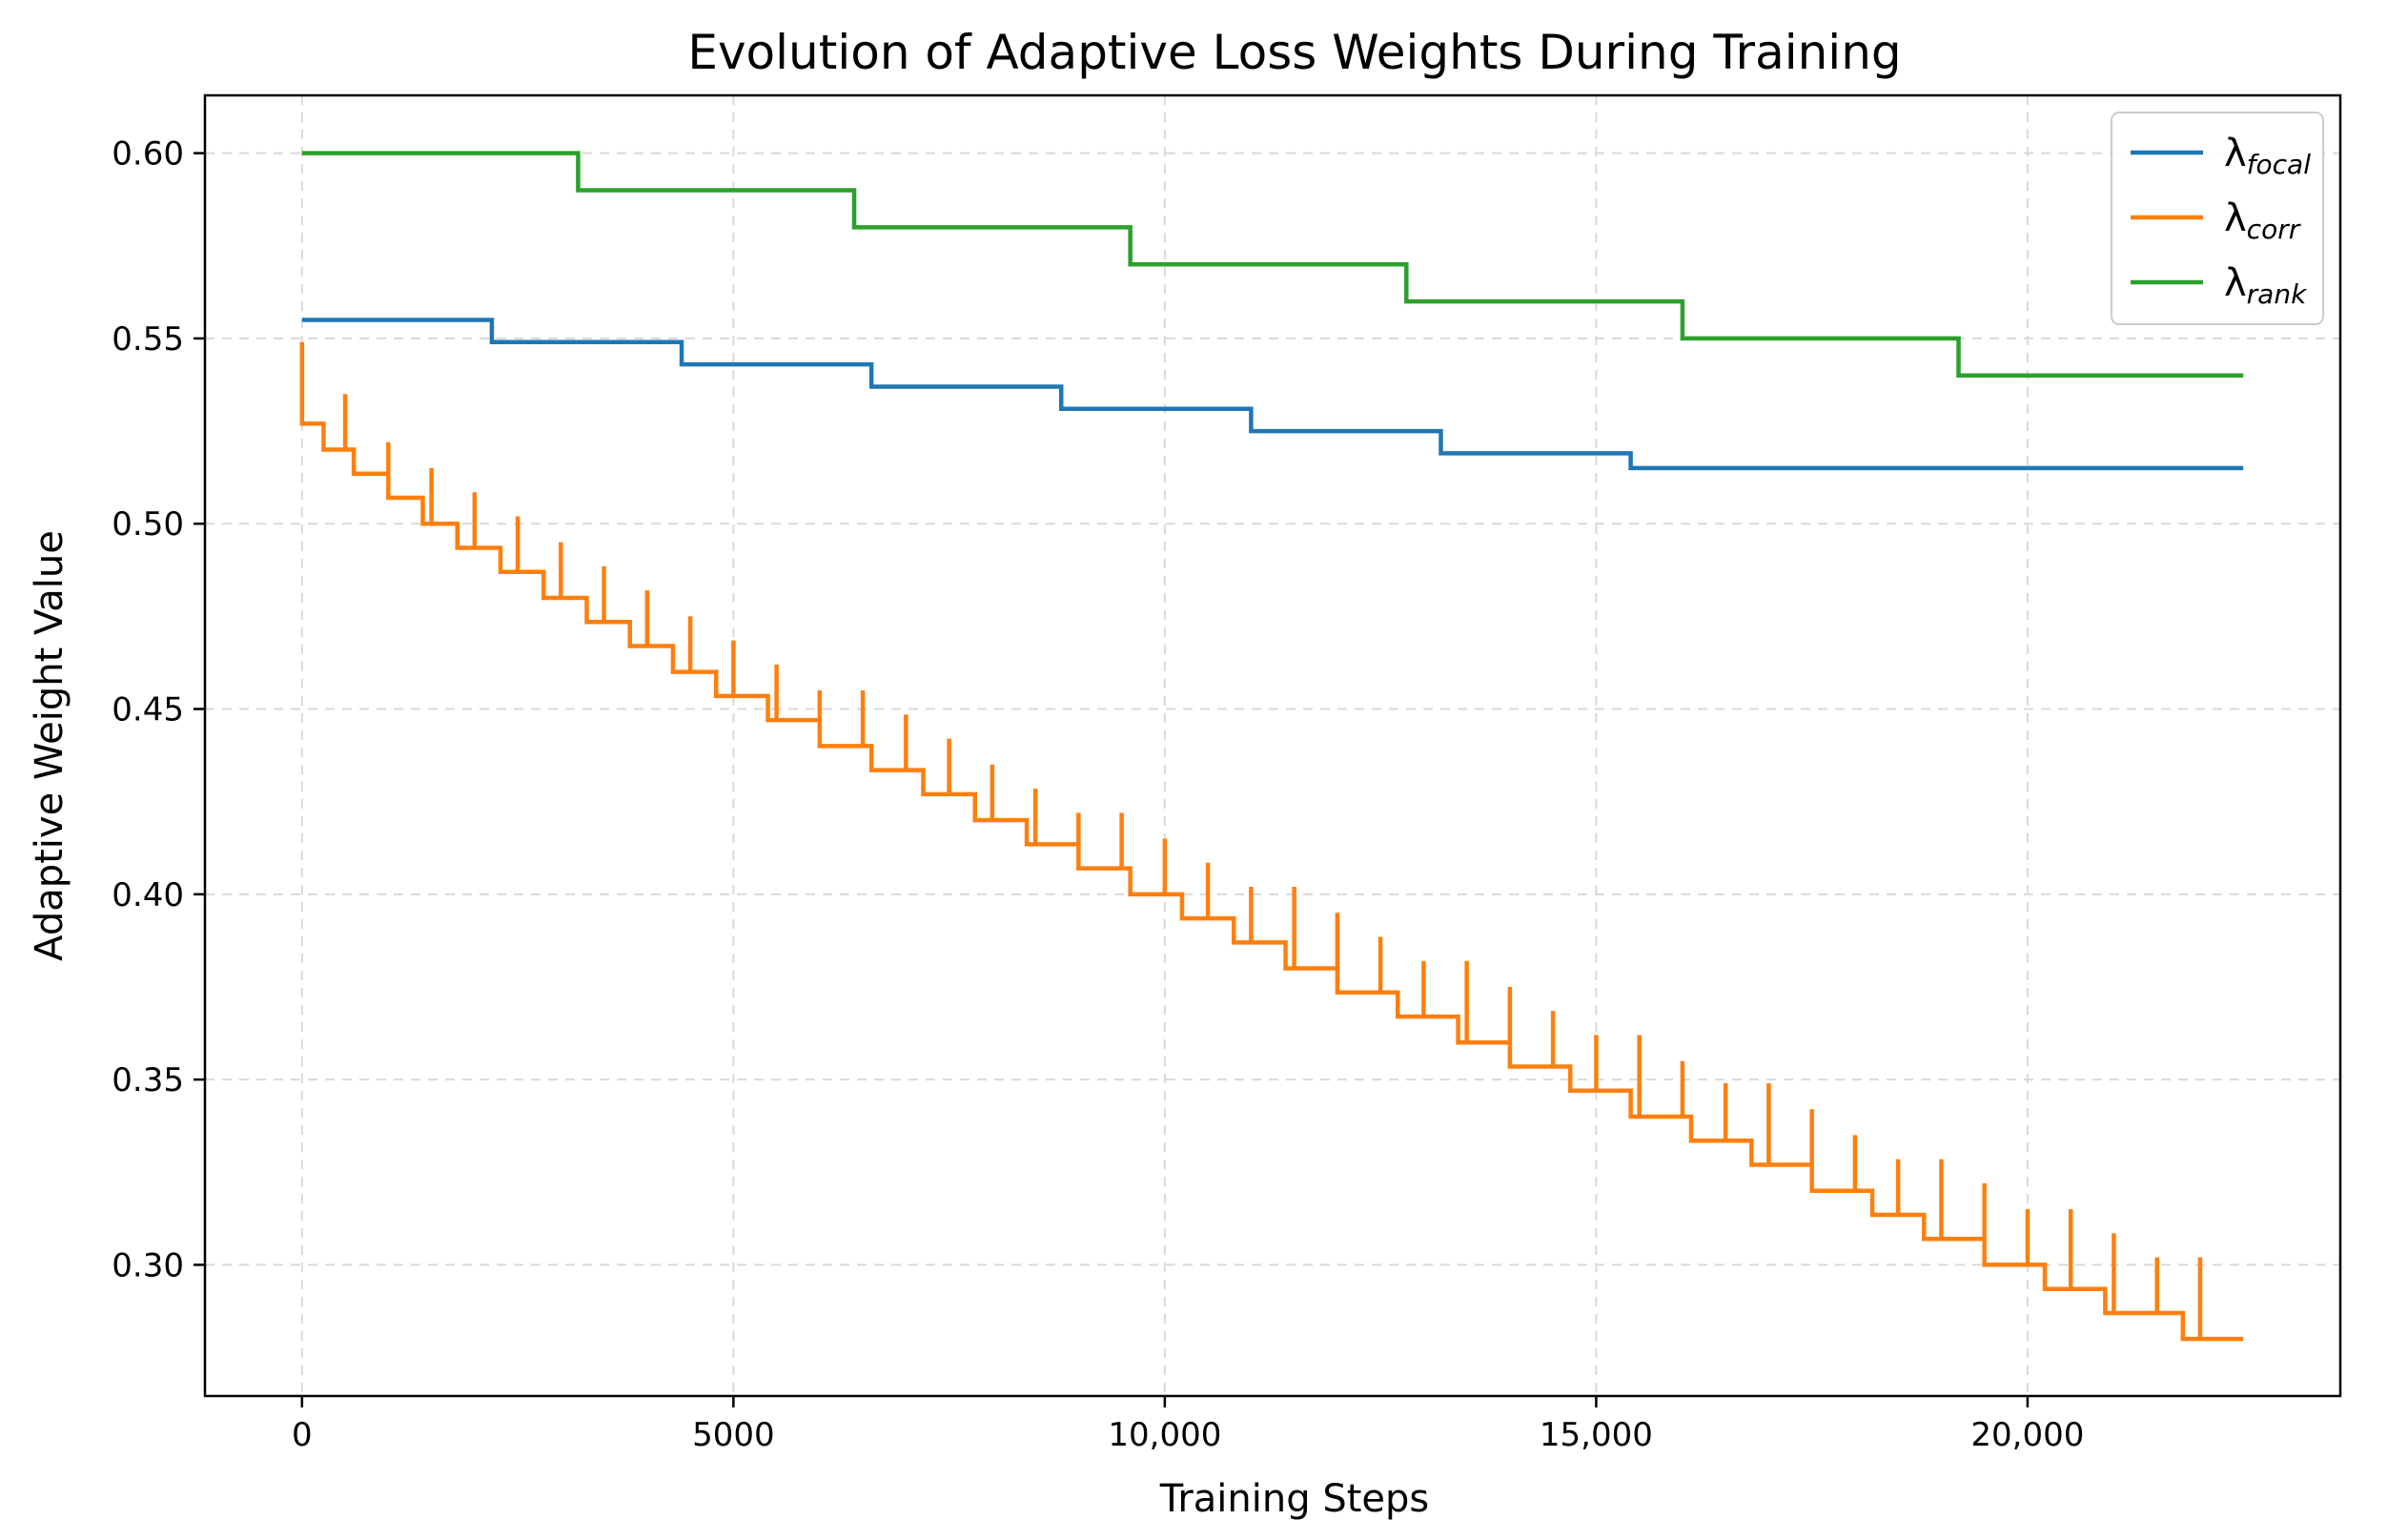 Image resolution: width=2408 pixels, height=1540 pixels. What do you see at coordinates (148, 1080) in the screenshot?
I see `y-tick-label: 0.35` at bounding box center [148, 1080].